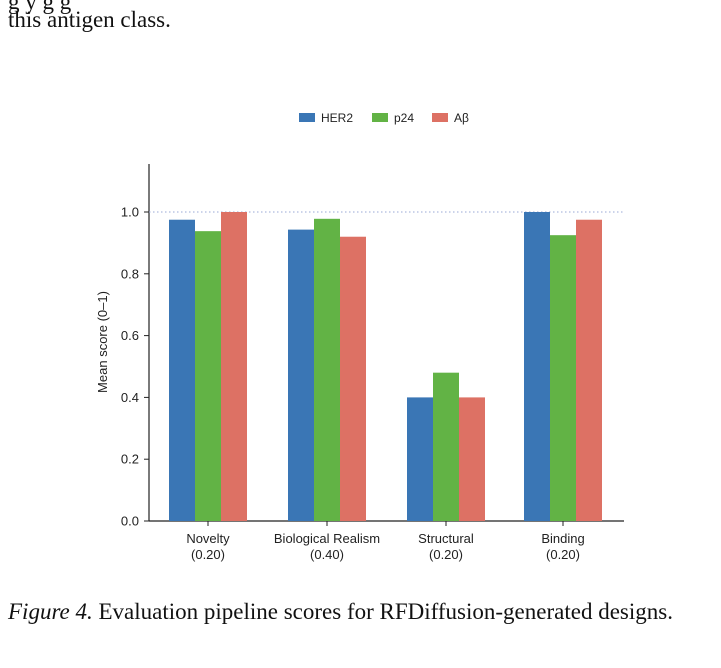 This screenshot has width=721, height=668. Describe the element at coordinates (130, 273) in the screenshot. I see `y-tick-label: 0.8` at that location.